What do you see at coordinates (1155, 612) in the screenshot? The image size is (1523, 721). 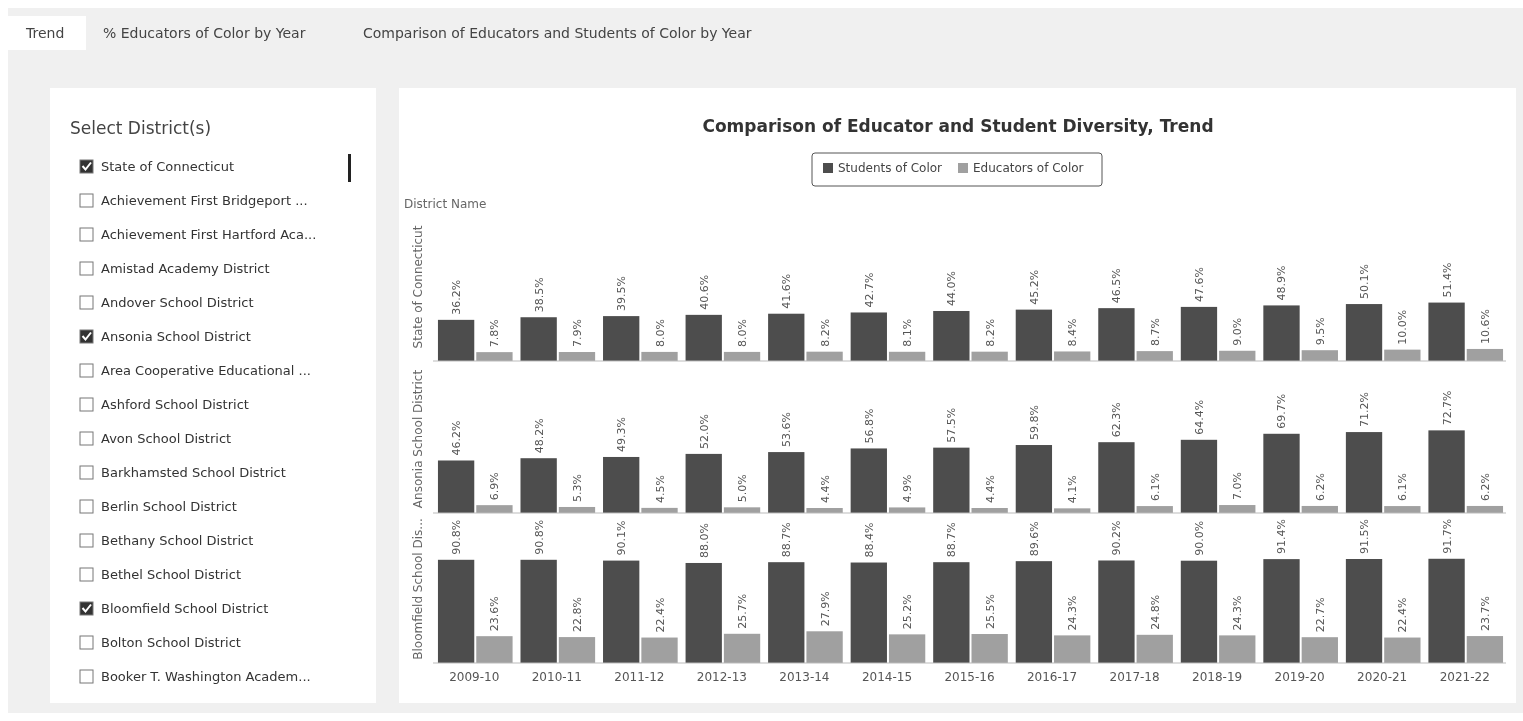 I see `data-label: 24.8%` at bounding box center [1155, 612].